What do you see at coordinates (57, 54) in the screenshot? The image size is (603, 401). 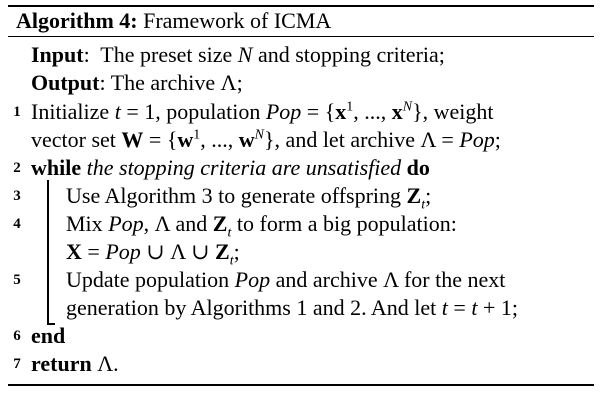 I see `input-label: Input` at bounding box center [57, 54].